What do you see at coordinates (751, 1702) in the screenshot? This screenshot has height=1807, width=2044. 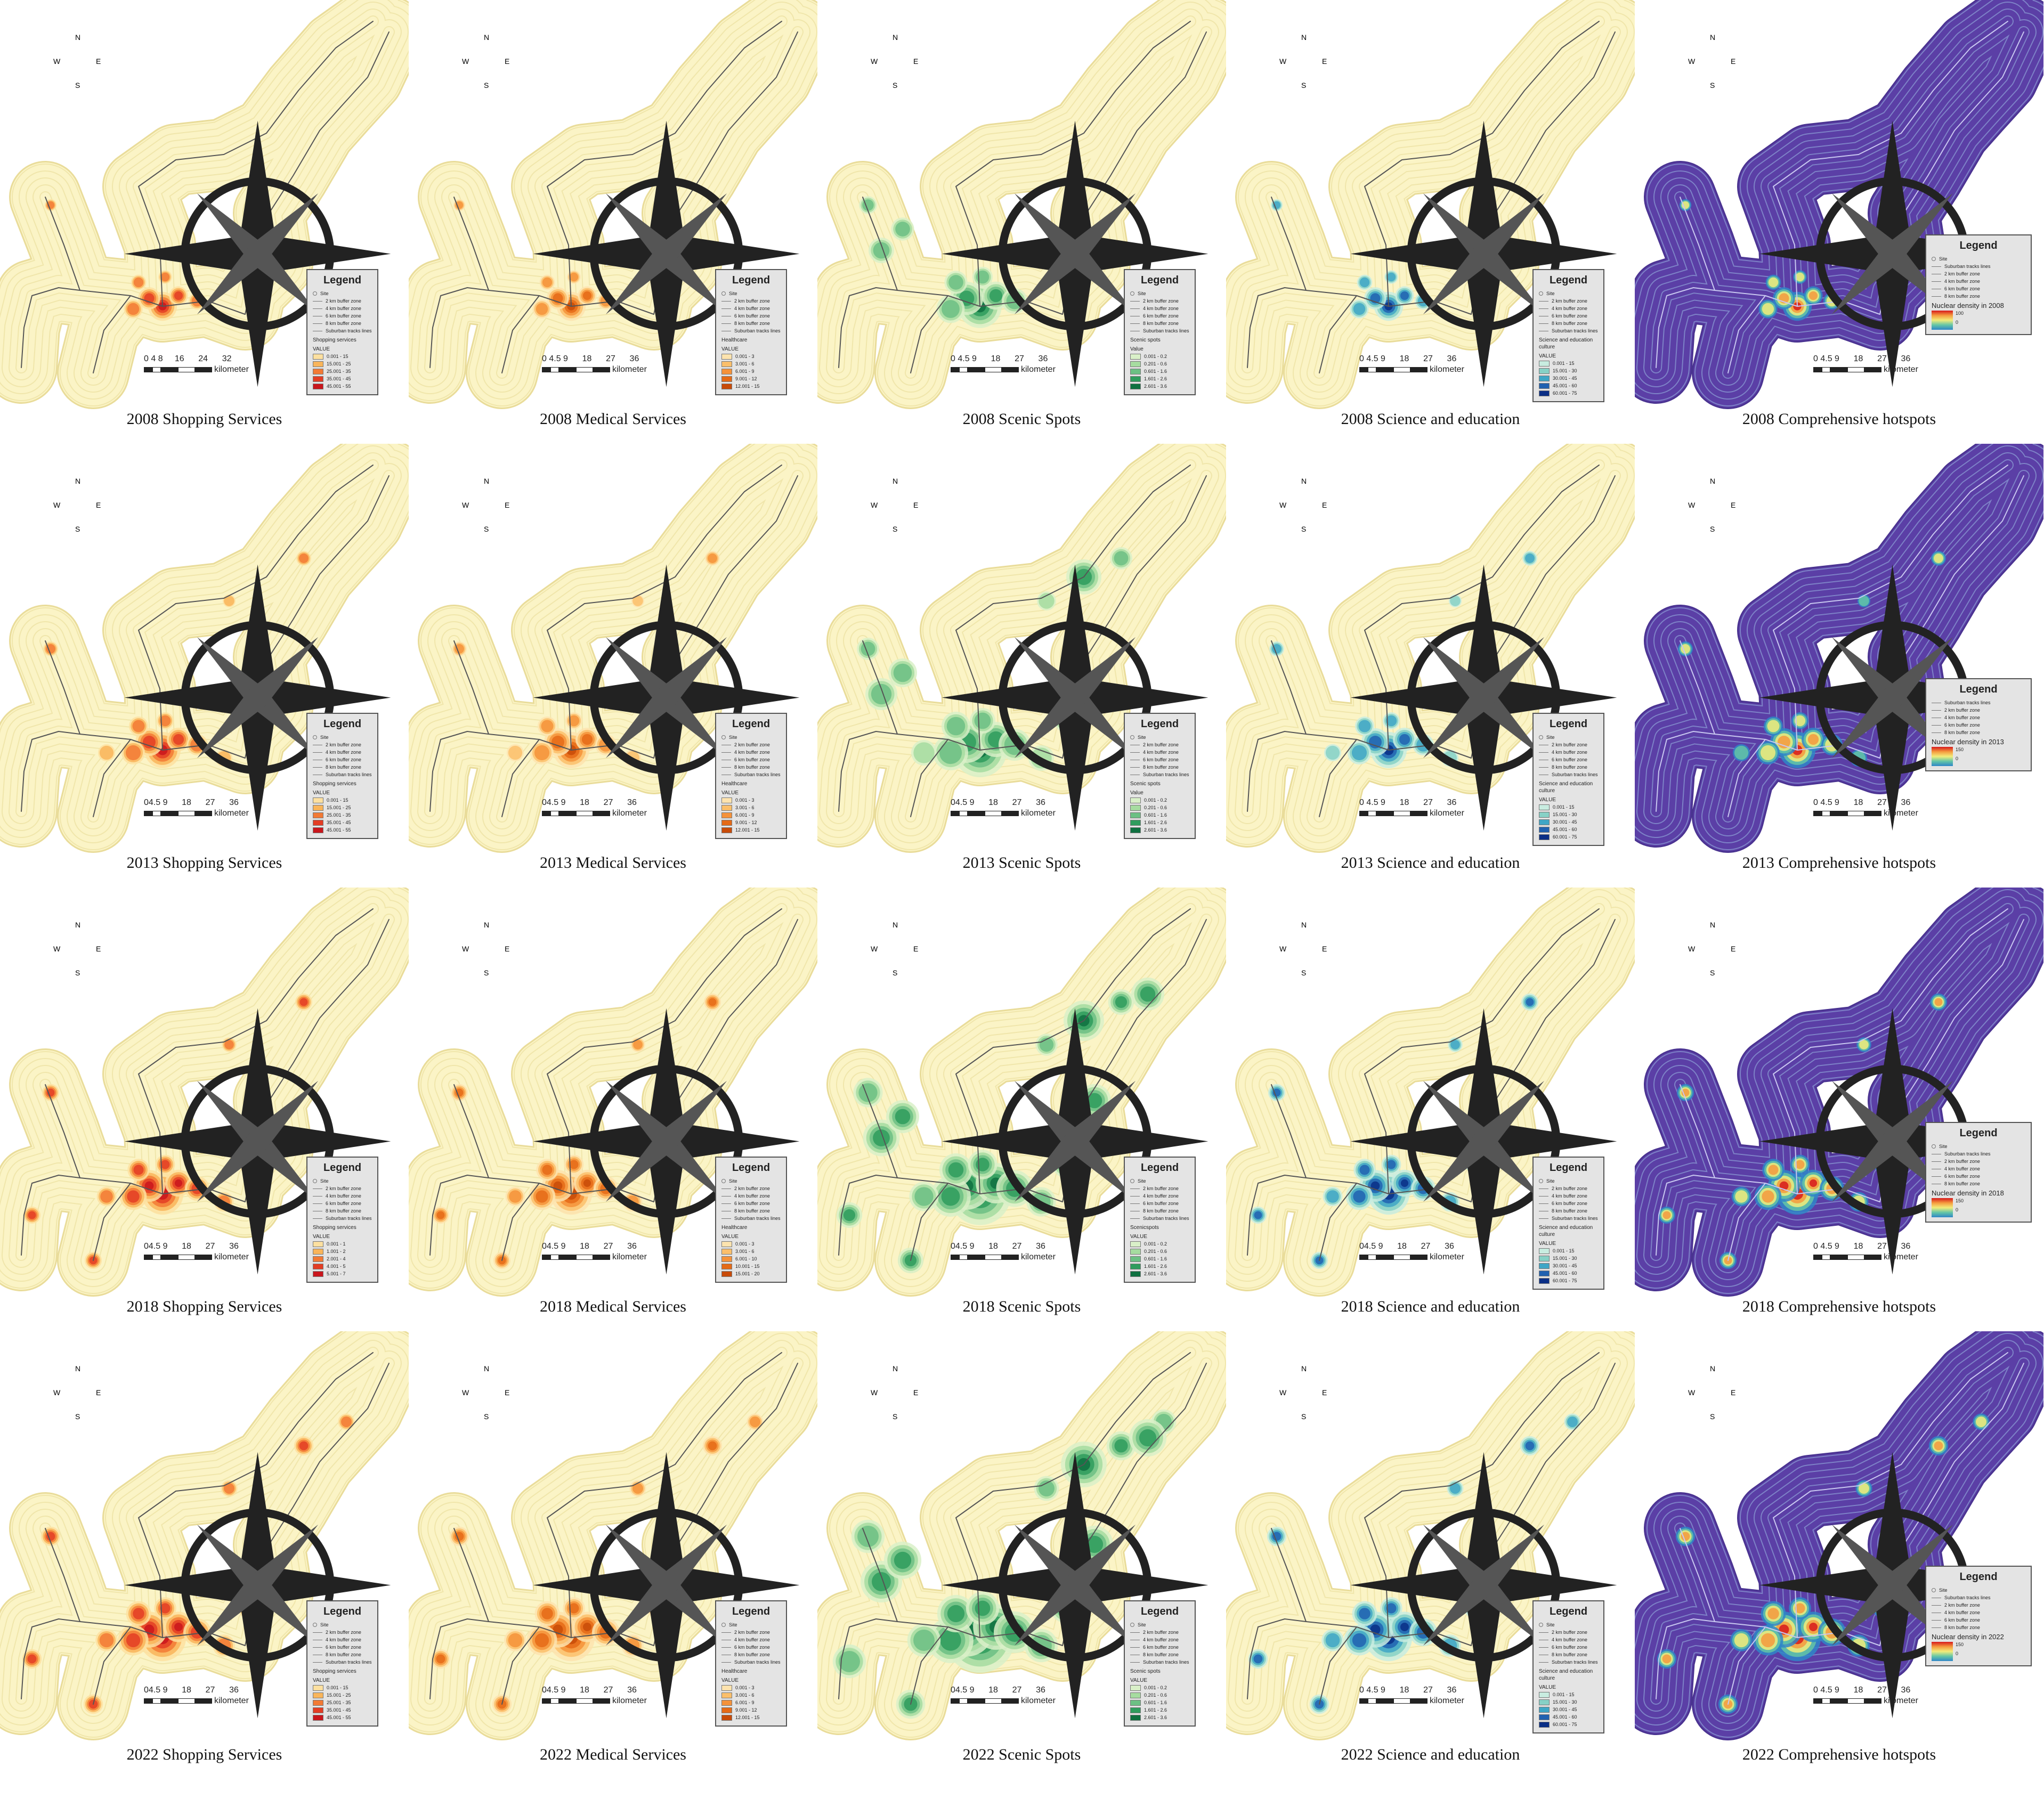 I see `legend-class: 6.001 - 9` at bounding box center [751, 1702].